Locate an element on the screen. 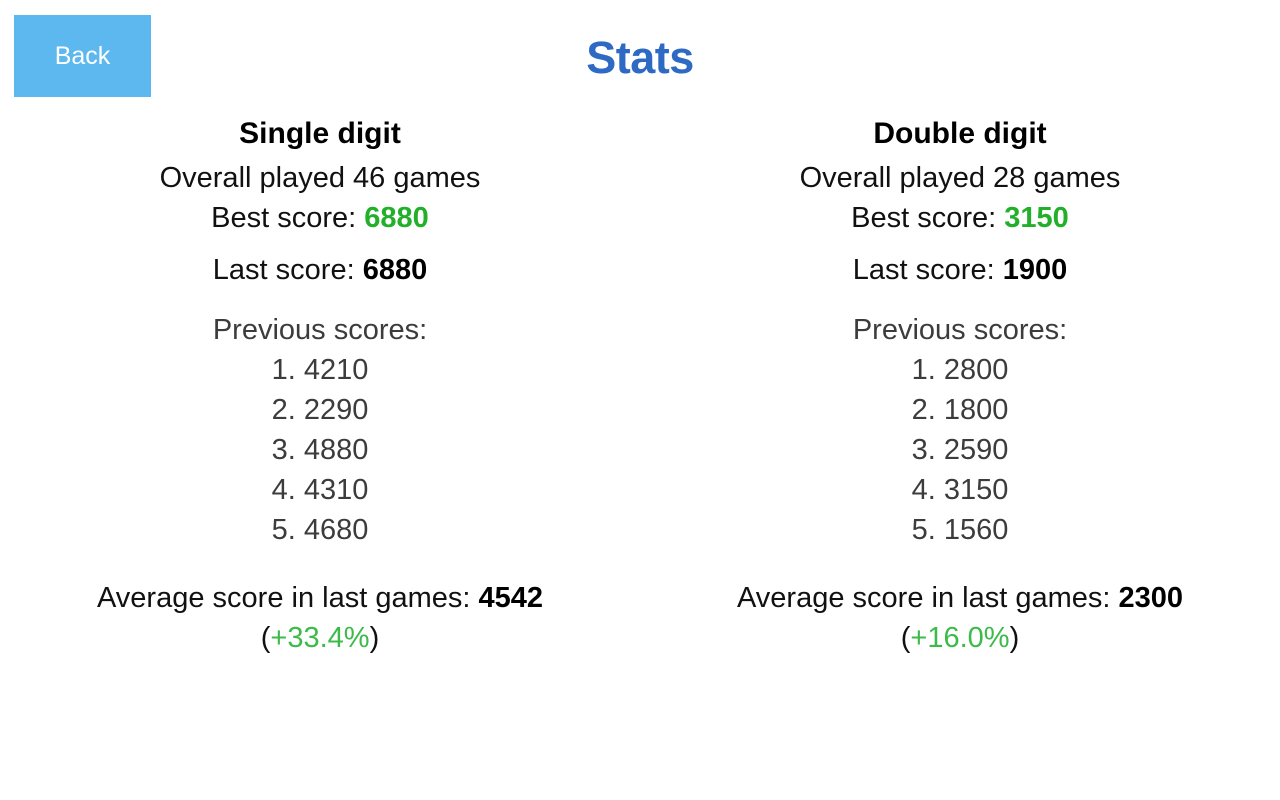 The height and width of the screenshot is (800, 1280). page-title: Stats is located at coordinates (640, 57).